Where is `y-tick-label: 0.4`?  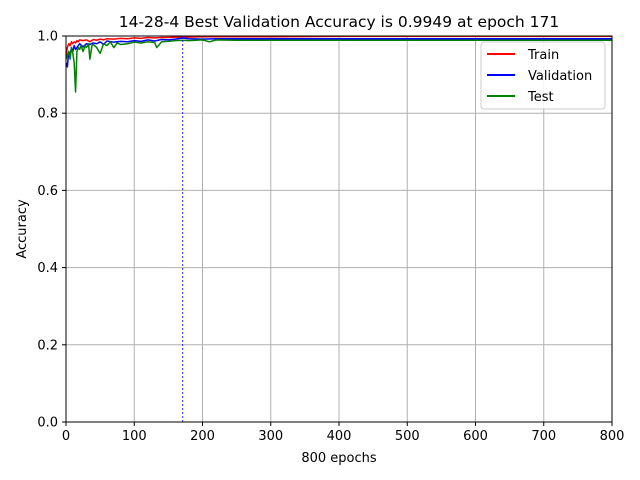 y-tick-label: 0.4 is located at coordinates (47, 268).